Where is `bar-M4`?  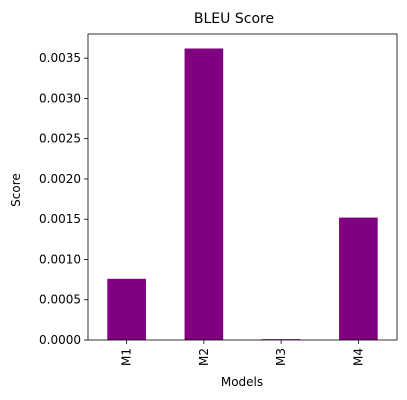
bar-M4 is located at coordinates (358, 278).